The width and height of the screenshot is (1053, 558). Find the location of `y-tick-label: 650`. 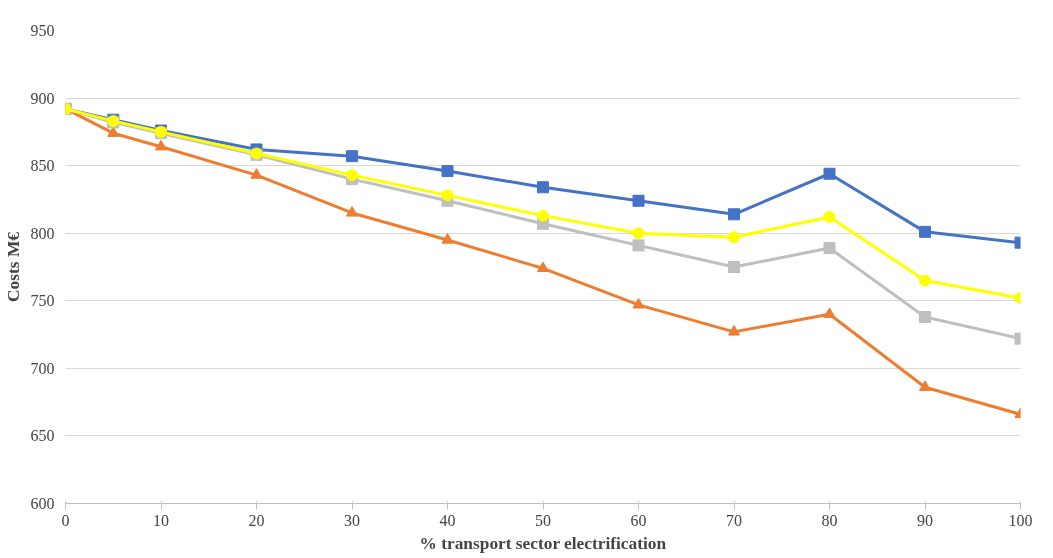

y-tick-label: 650 is located at coordinates (42, 436).